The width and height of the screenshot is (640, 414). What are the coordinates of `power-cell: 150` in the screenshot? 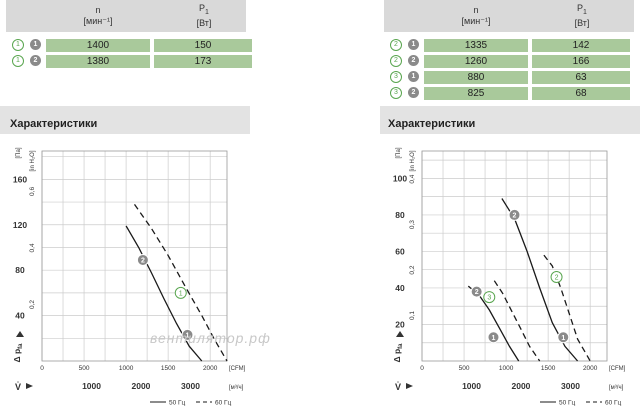 It's located at (203, 45).